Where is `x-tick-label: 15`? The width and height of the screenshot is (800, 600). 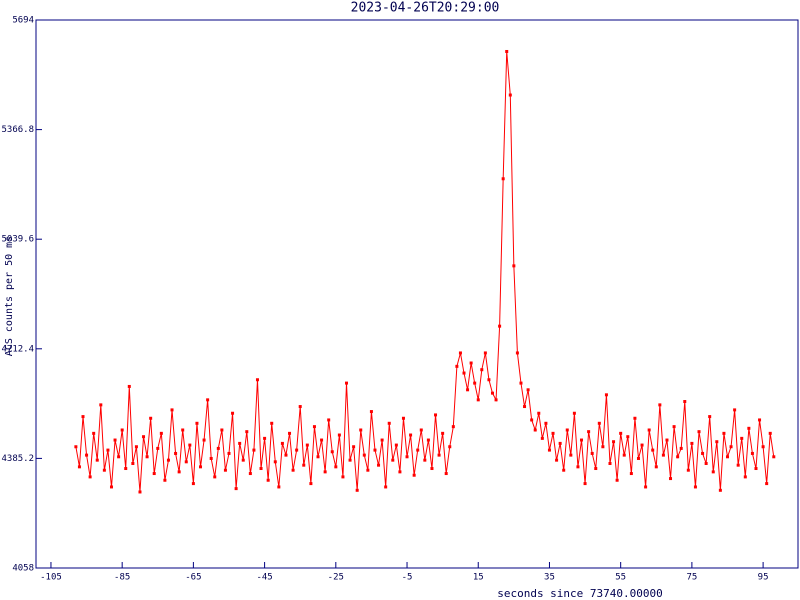 x-tick-label: 15 is located at coordinates (478, 578).